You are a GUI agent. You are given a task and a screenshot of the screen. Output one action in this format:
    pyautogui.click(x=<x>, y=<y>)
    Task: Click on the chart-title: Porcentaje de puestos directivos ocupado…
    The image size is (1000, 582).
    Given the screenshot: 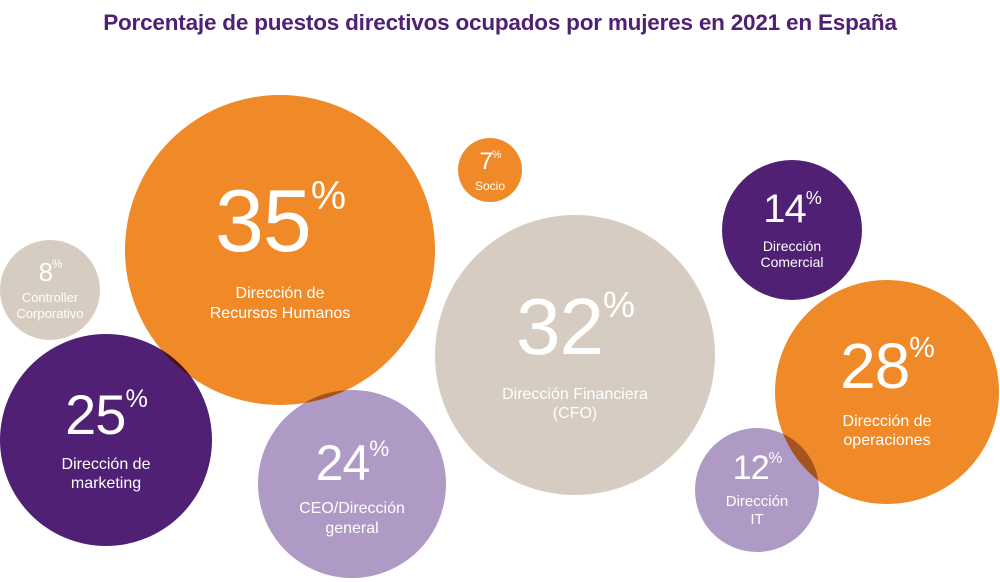 What is the action you would take?
    pyautogui.click(x=500, y=22)
    